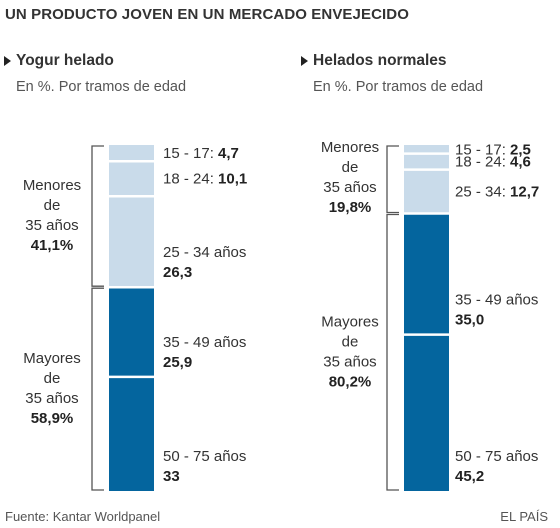  What do you see at coordinates (469, 476) in the screenshot?
I see `segment-value: 45,2` at bounding box center [469, 476].